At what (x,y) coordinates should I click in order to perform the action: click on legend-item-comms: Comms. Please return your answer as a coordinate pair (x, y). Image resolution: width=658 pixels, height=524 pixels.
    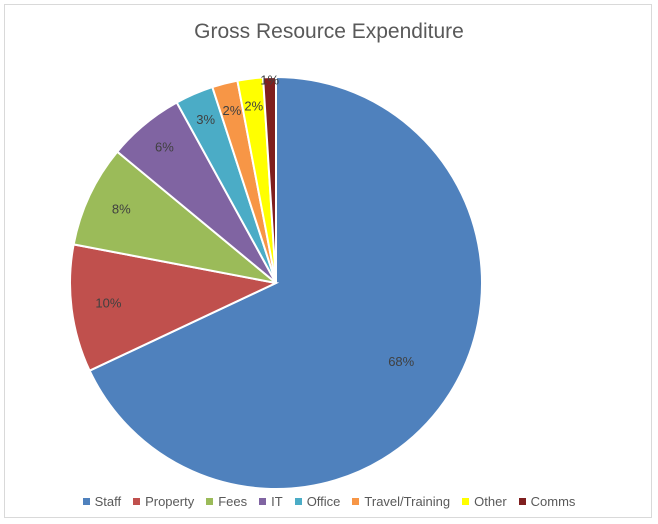
    Looking at the image, I should click on (547, 501).